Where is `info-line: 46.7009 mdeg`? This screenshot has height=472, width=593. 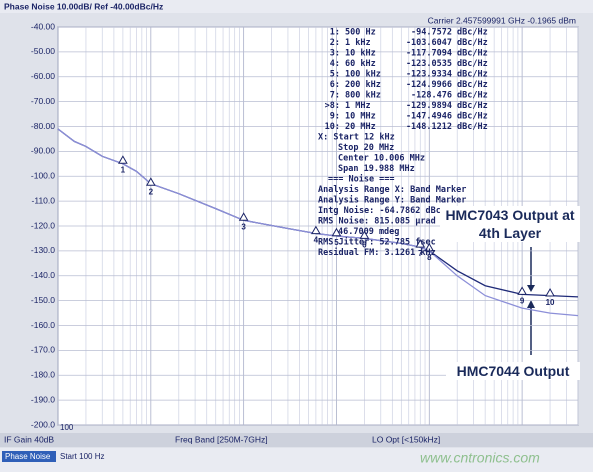 info-line: 46.7009 mdeg is located at coordinates (368, 232).